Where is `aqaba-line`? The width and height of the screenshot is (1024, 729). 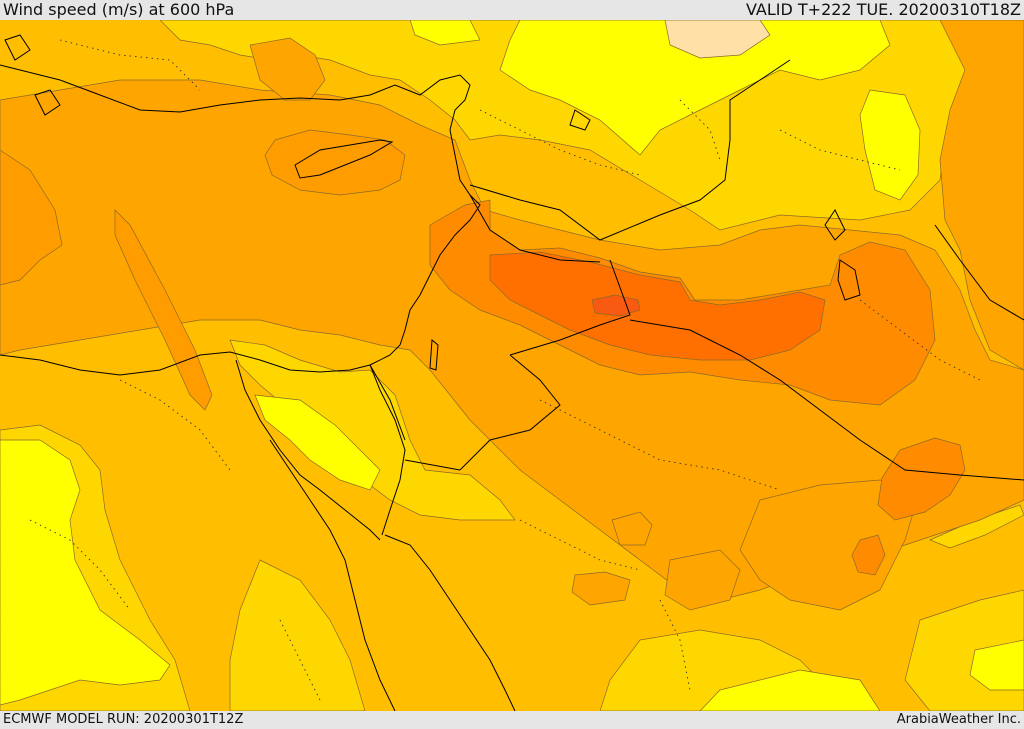
aqaba-line is located at coordinates (432, 465).